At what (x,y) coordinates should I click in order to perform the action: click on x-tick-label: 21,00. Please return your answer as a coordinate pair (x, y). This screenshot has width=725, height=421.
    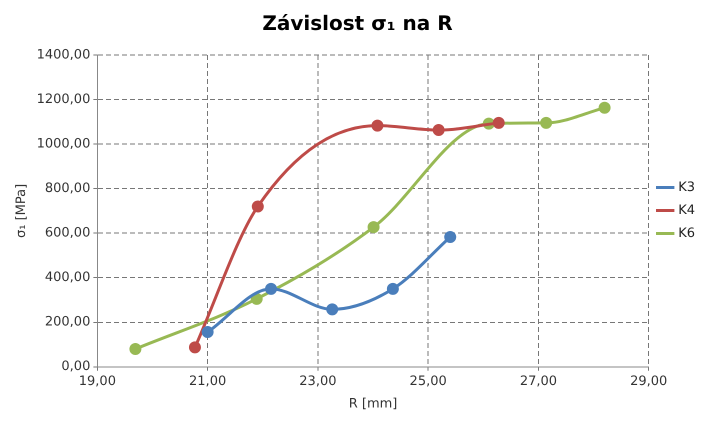
    Looking at the image, I should click on (207, 381).